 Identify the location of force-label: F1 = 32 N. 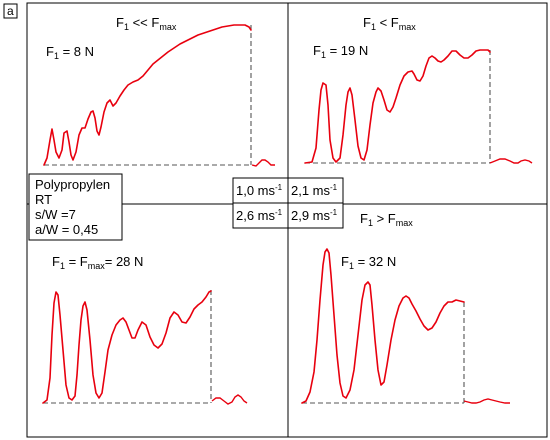
(368, 262).